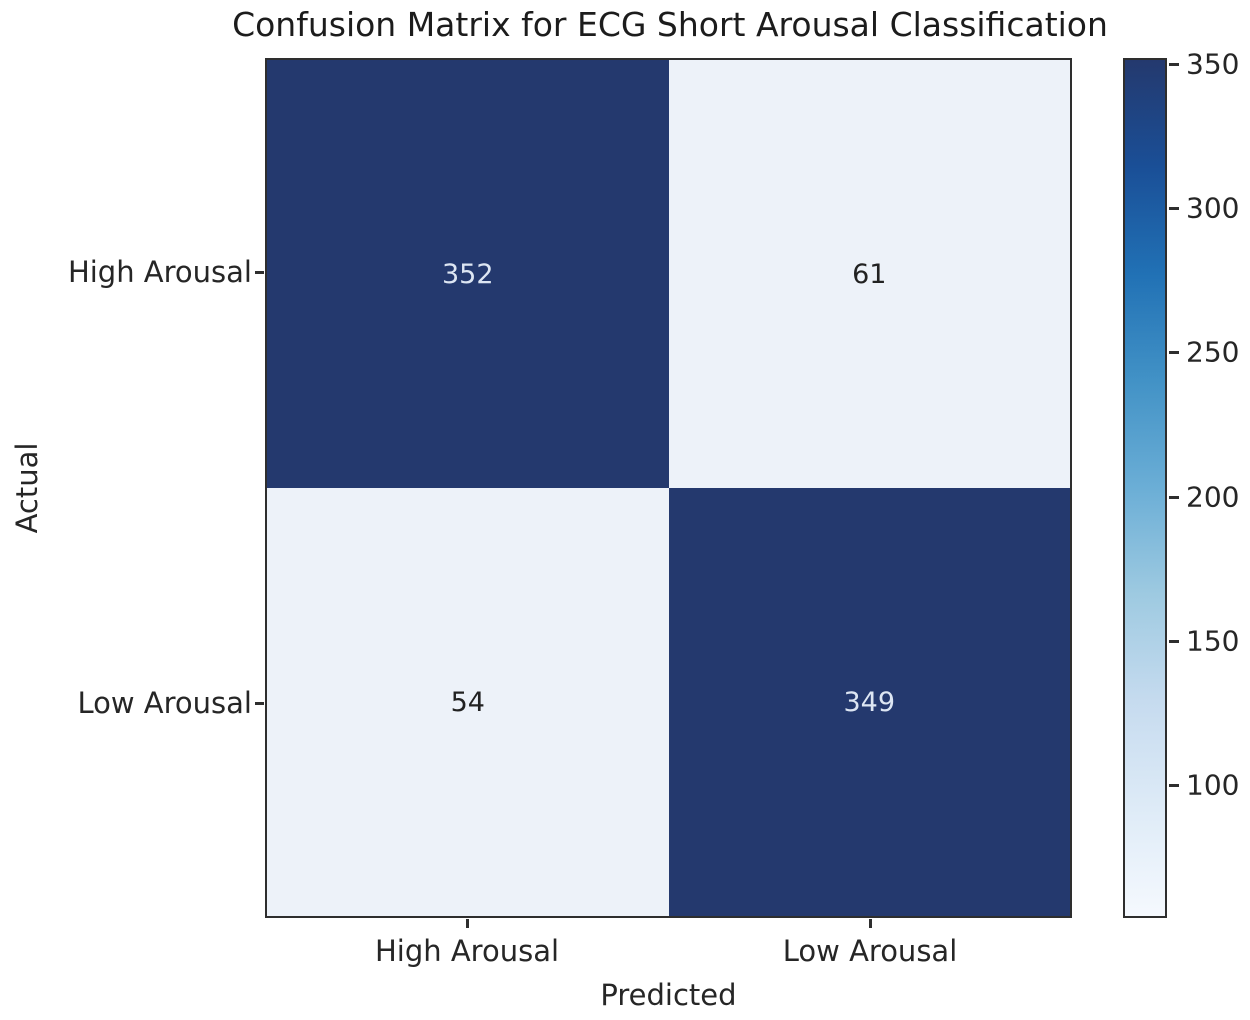  I want to click on cell-actual-high-pred-high: 352, so click(468, 274).